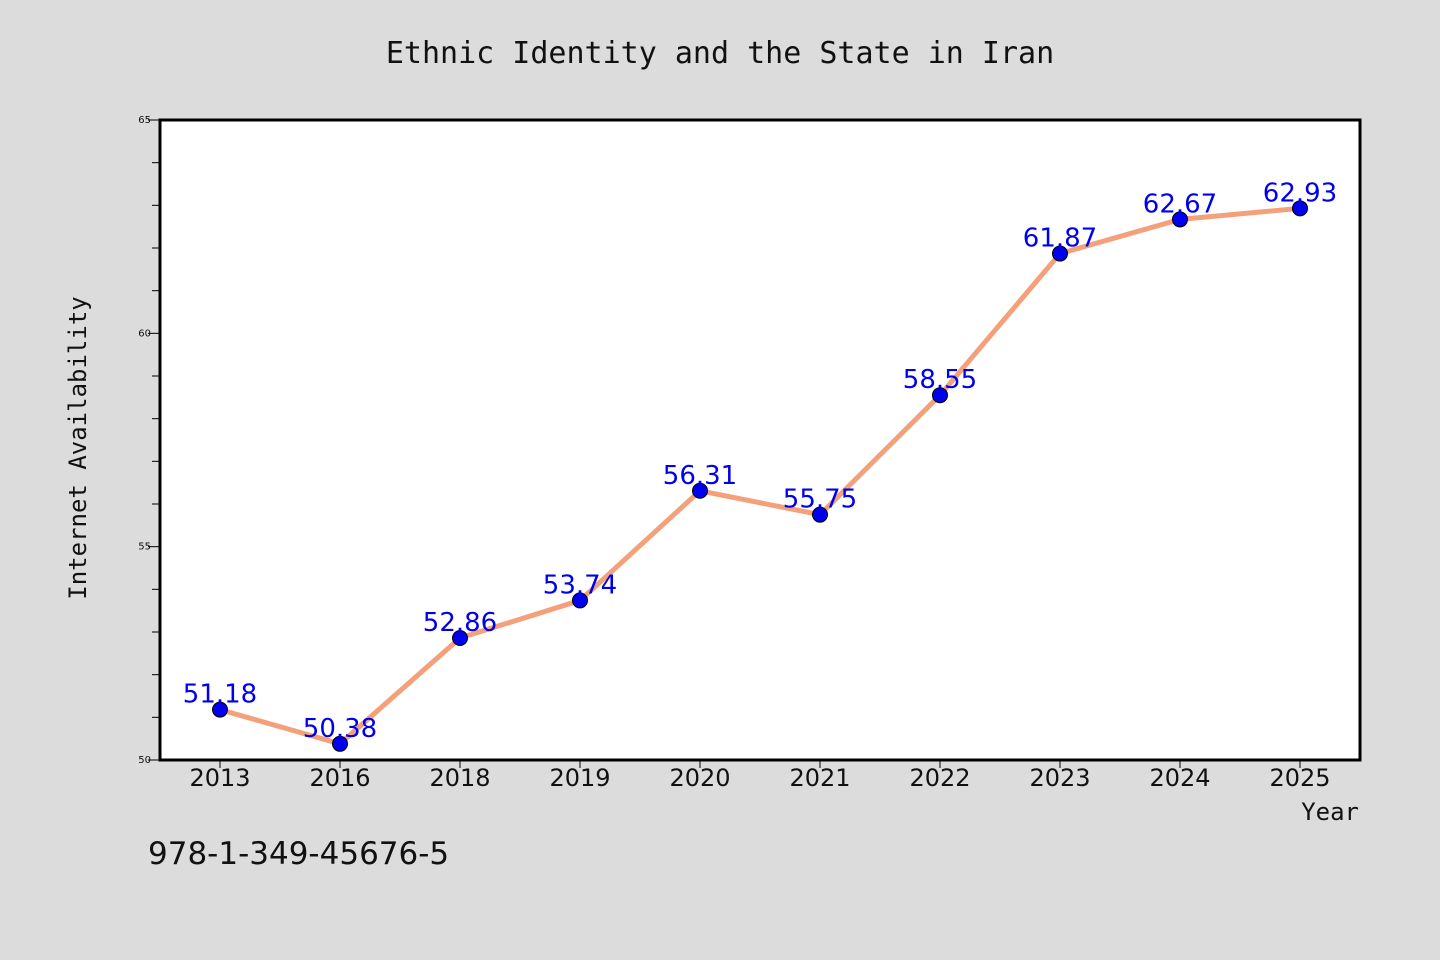  Describe the element at coordinates (460, 623) in the screenshot. I see `data-label: 52.86` at that location.